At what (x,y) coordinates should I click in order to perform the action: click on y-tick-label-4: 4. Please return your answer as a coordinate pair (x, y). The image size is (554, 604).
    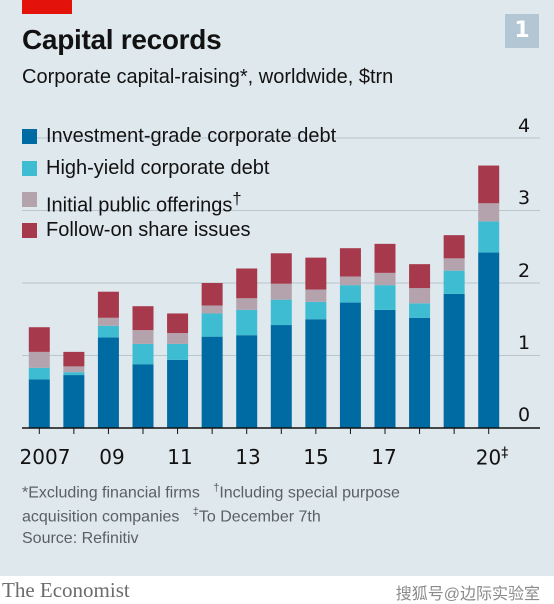
    Looking at the image, I should click on (524, 126).